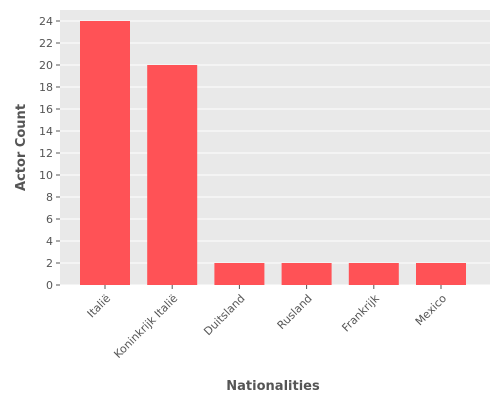 The image size is (500, 404). I want to click on x-axis-title: Nationalities, so click(273, 386).